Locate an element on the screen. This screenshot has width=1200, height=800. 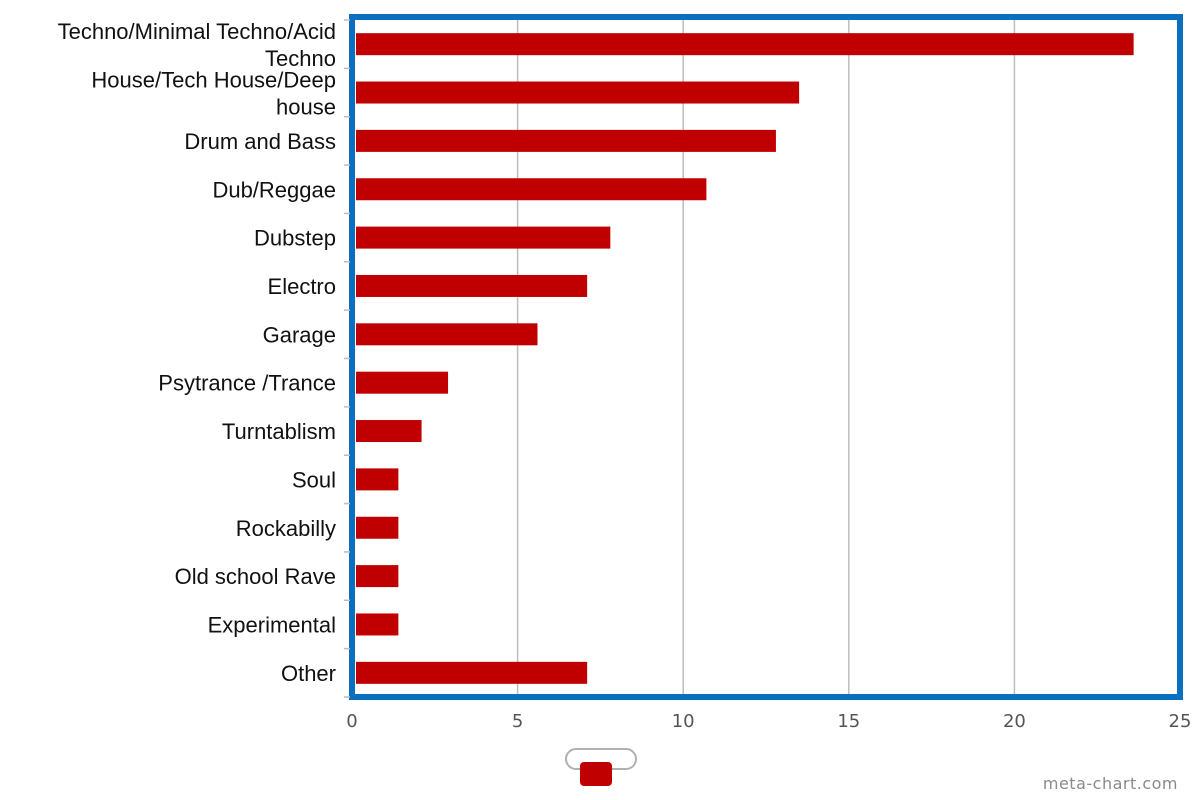
x-tick-label: 5 is located at coordinates (517, 721).